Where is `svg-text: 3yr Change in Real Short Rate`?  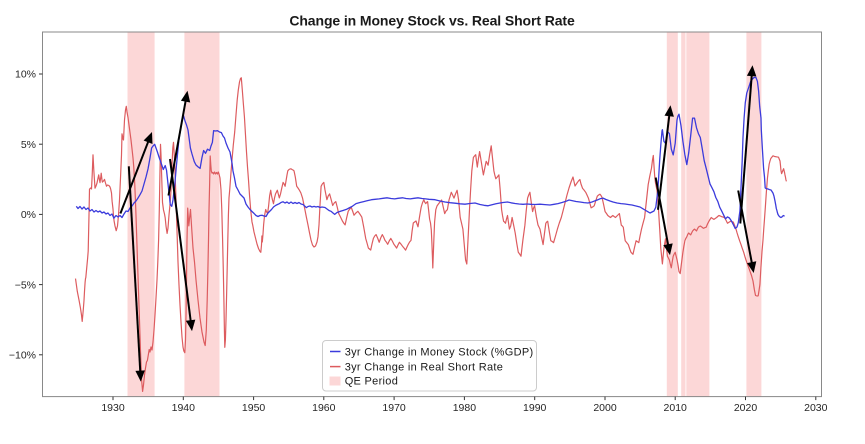 svg-text: 3yr Change in Real Short Rate is located at coordinates (424, 367).